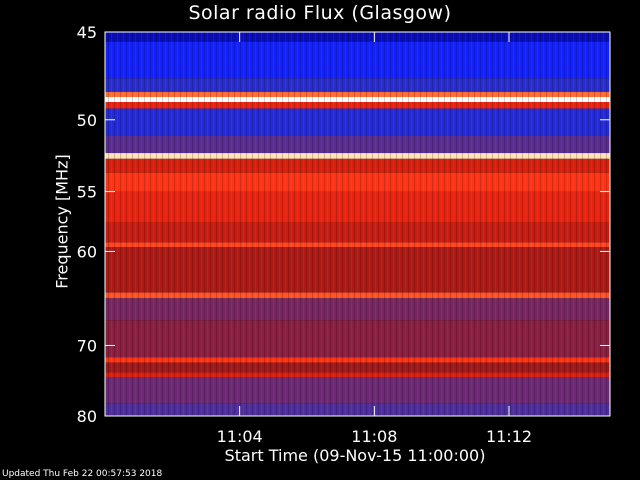 This screenshot has height=480, width=640. Describe the element at coordinates (87, 32) in the screenshot. I see `y-tick-label-45: 45` at that location.